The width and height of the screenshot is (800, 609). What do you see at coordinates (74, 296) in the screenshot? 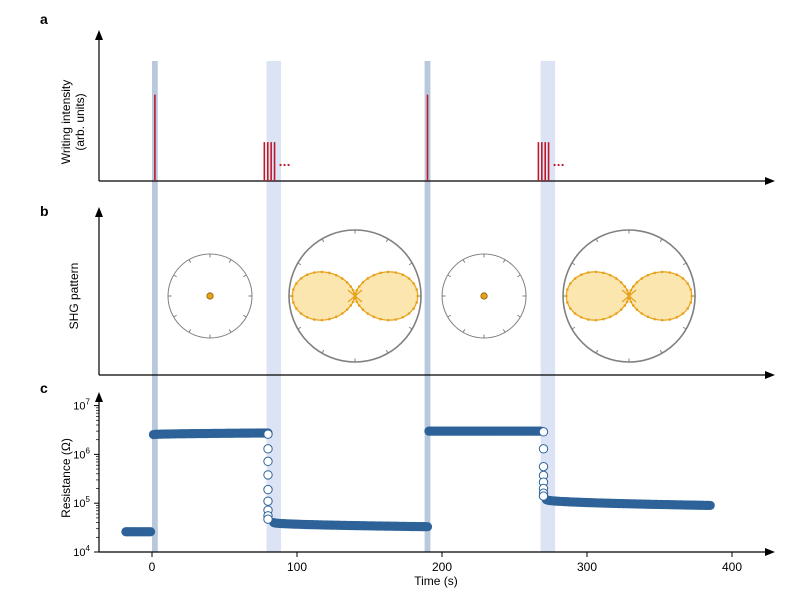
I see `panel-b-ylabel: SHG pattern` at bounding box center [74, 296].